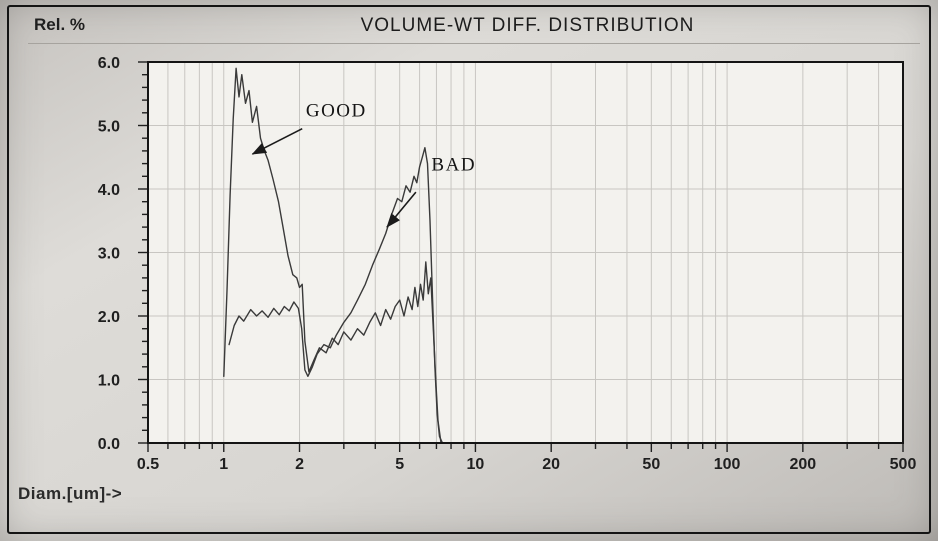 The height and width of the screenshot is (541, 938). Describe the element at coordinates (474, 43) in the screenshot. I see `title-divider` at that location.